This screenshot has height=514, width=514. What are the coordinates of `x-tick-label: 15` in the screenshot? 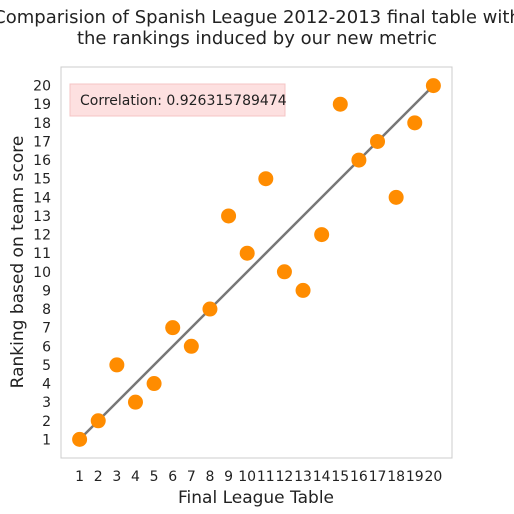 It's located at (340, 477).